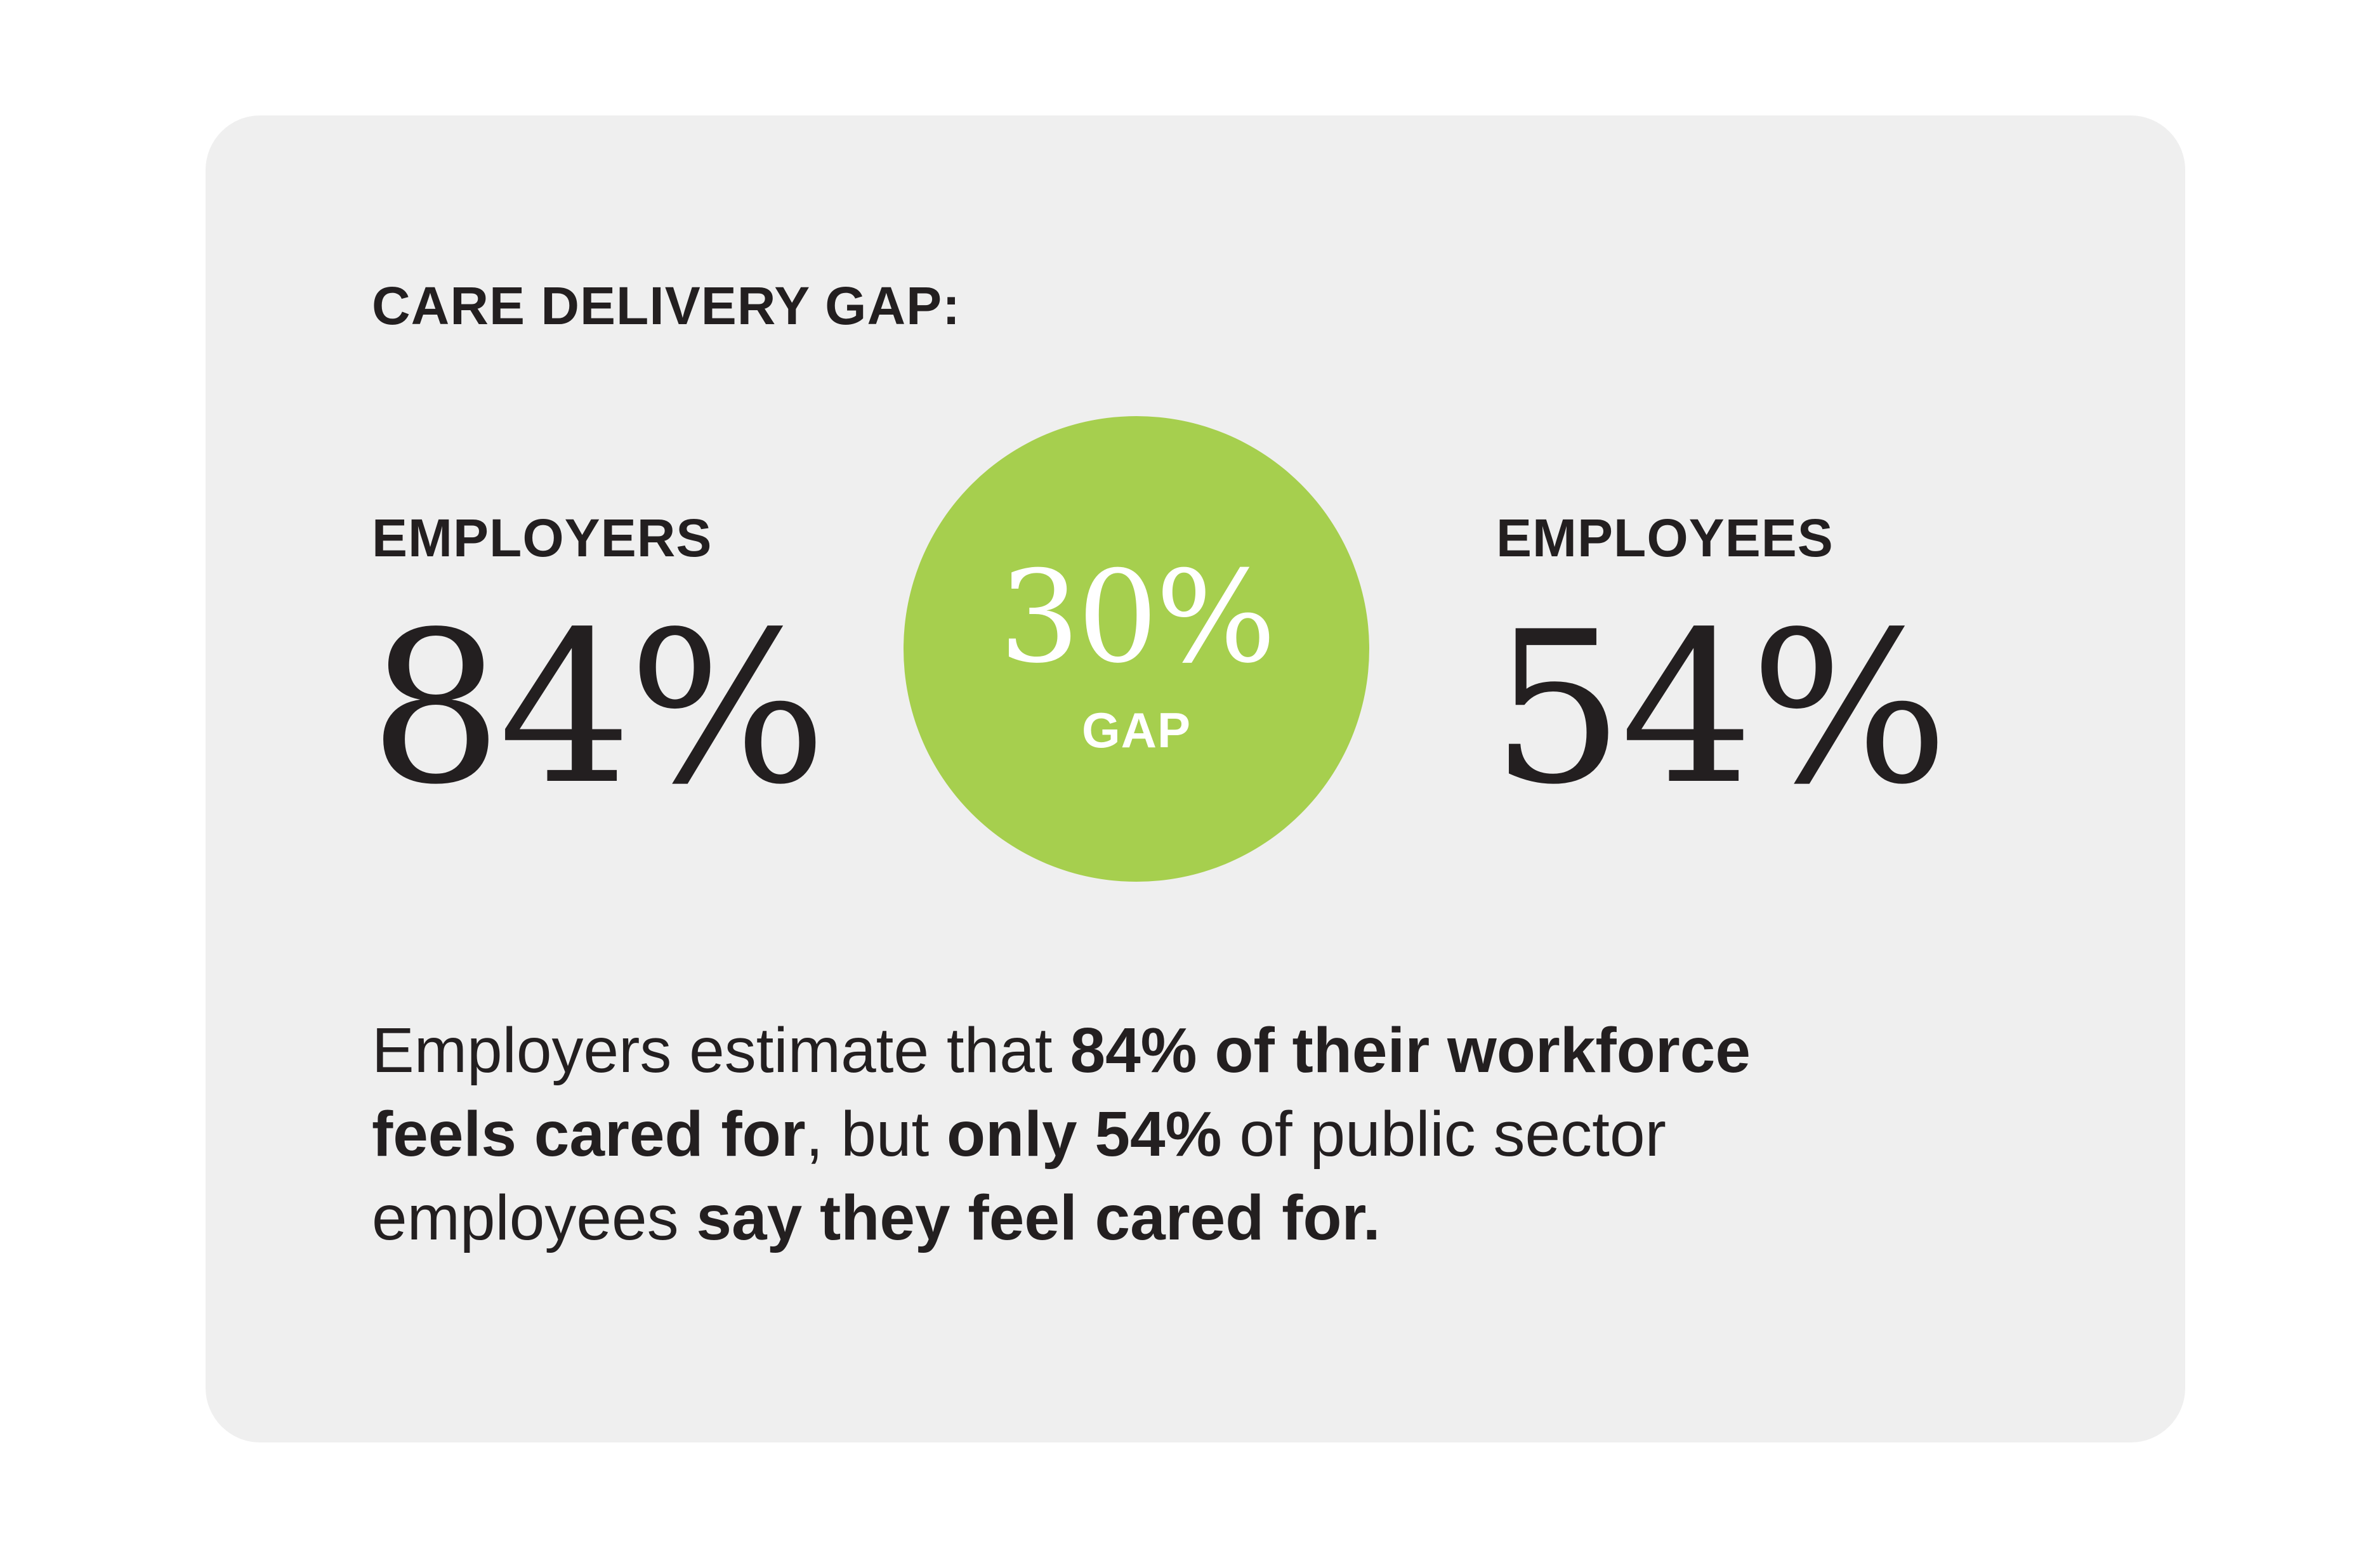 This screenshot has width=2380, height=1556. What do you see at coordinates (1665, 538) in the screenshot?
I see `employees-label: EMPLOYEES` at bounding box center [1665, 538].